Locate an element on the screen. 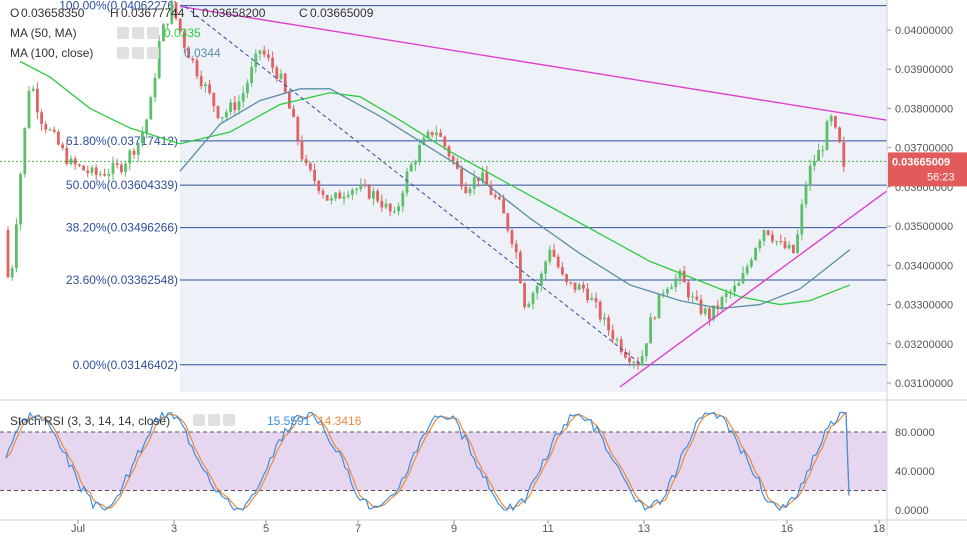 This screenshot has height=536, width=967. high-value: 0.03677744 is located at coordinates (153, 13).